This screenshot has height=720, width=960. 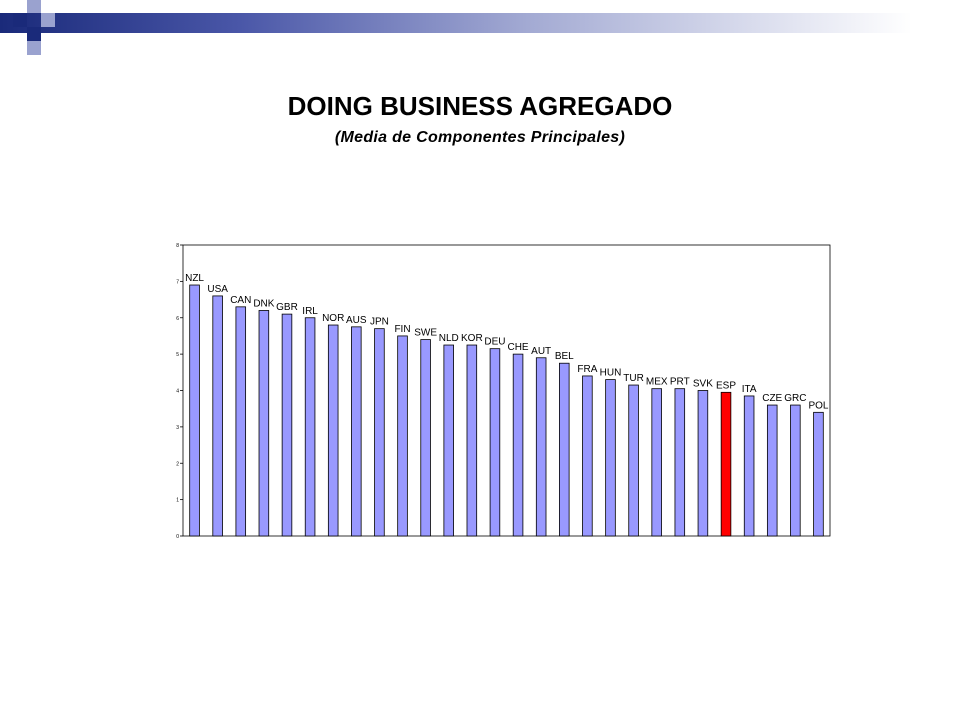 What do you see at coordinates (795, 398) in the screenshot?
I see `bar-label-grc: GRC` at bounding box center [795, 398].